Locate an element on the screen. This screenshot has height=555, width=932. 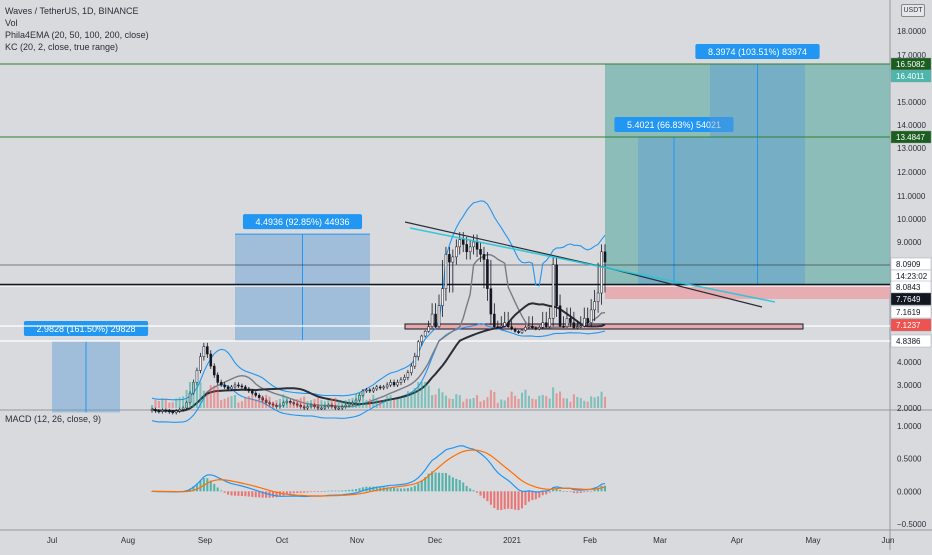
target-zone is located at coordinates (747, 174).